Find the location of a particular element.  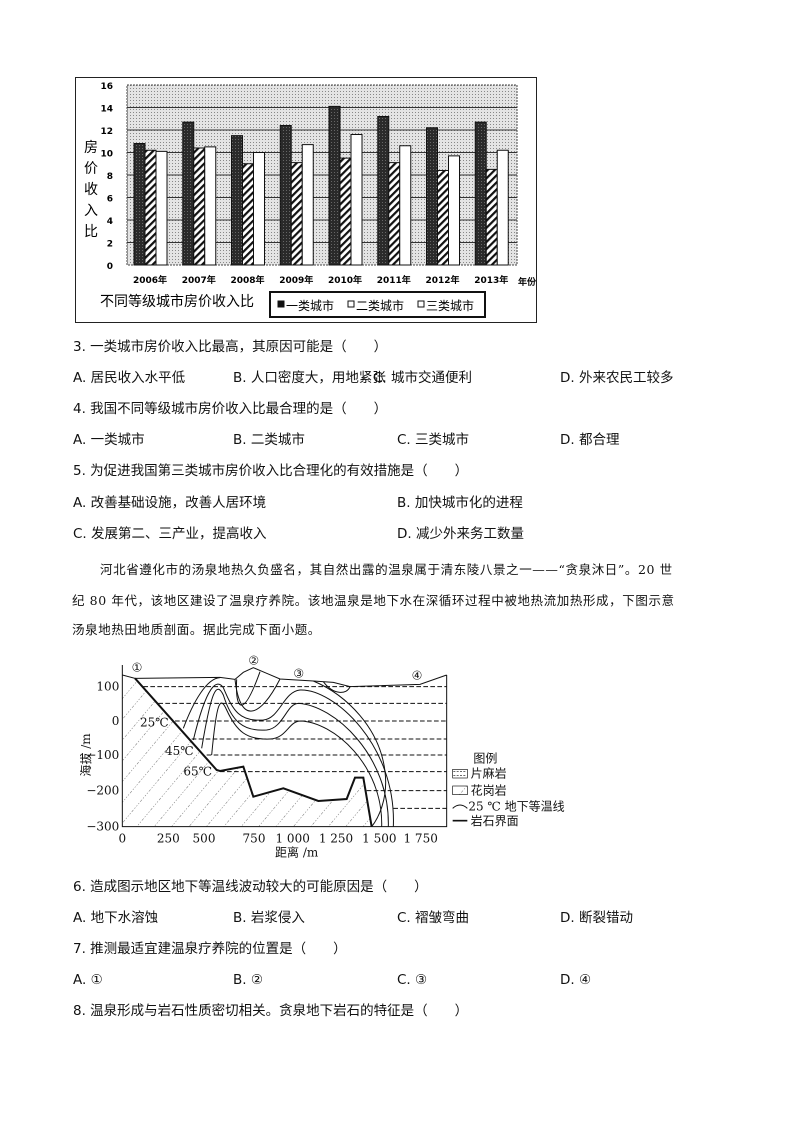

q3-option-a: A. 居民收入水平低 is located at coordinates (129, 378).